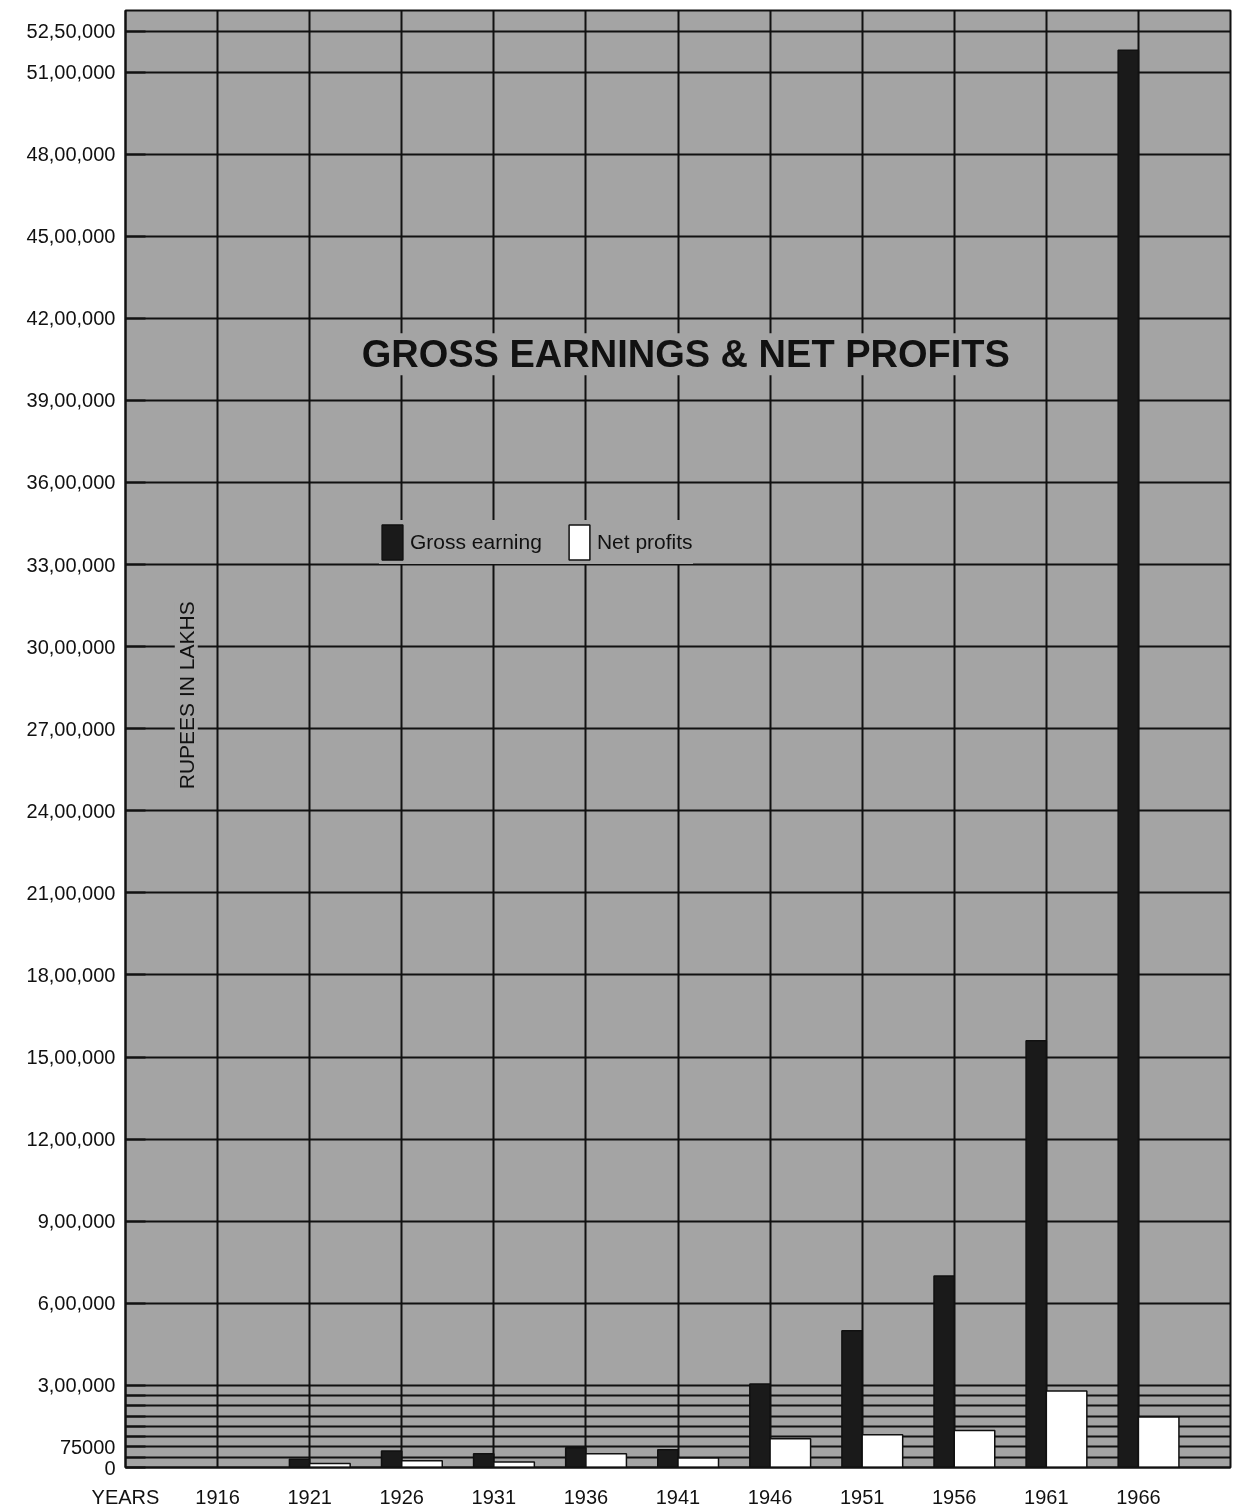 The width and height of the screenshot is (1234, 1511). Describe the element at coordinates (494, 1496) in the screenshot. I see `x-tick-label: 1931` at that location.